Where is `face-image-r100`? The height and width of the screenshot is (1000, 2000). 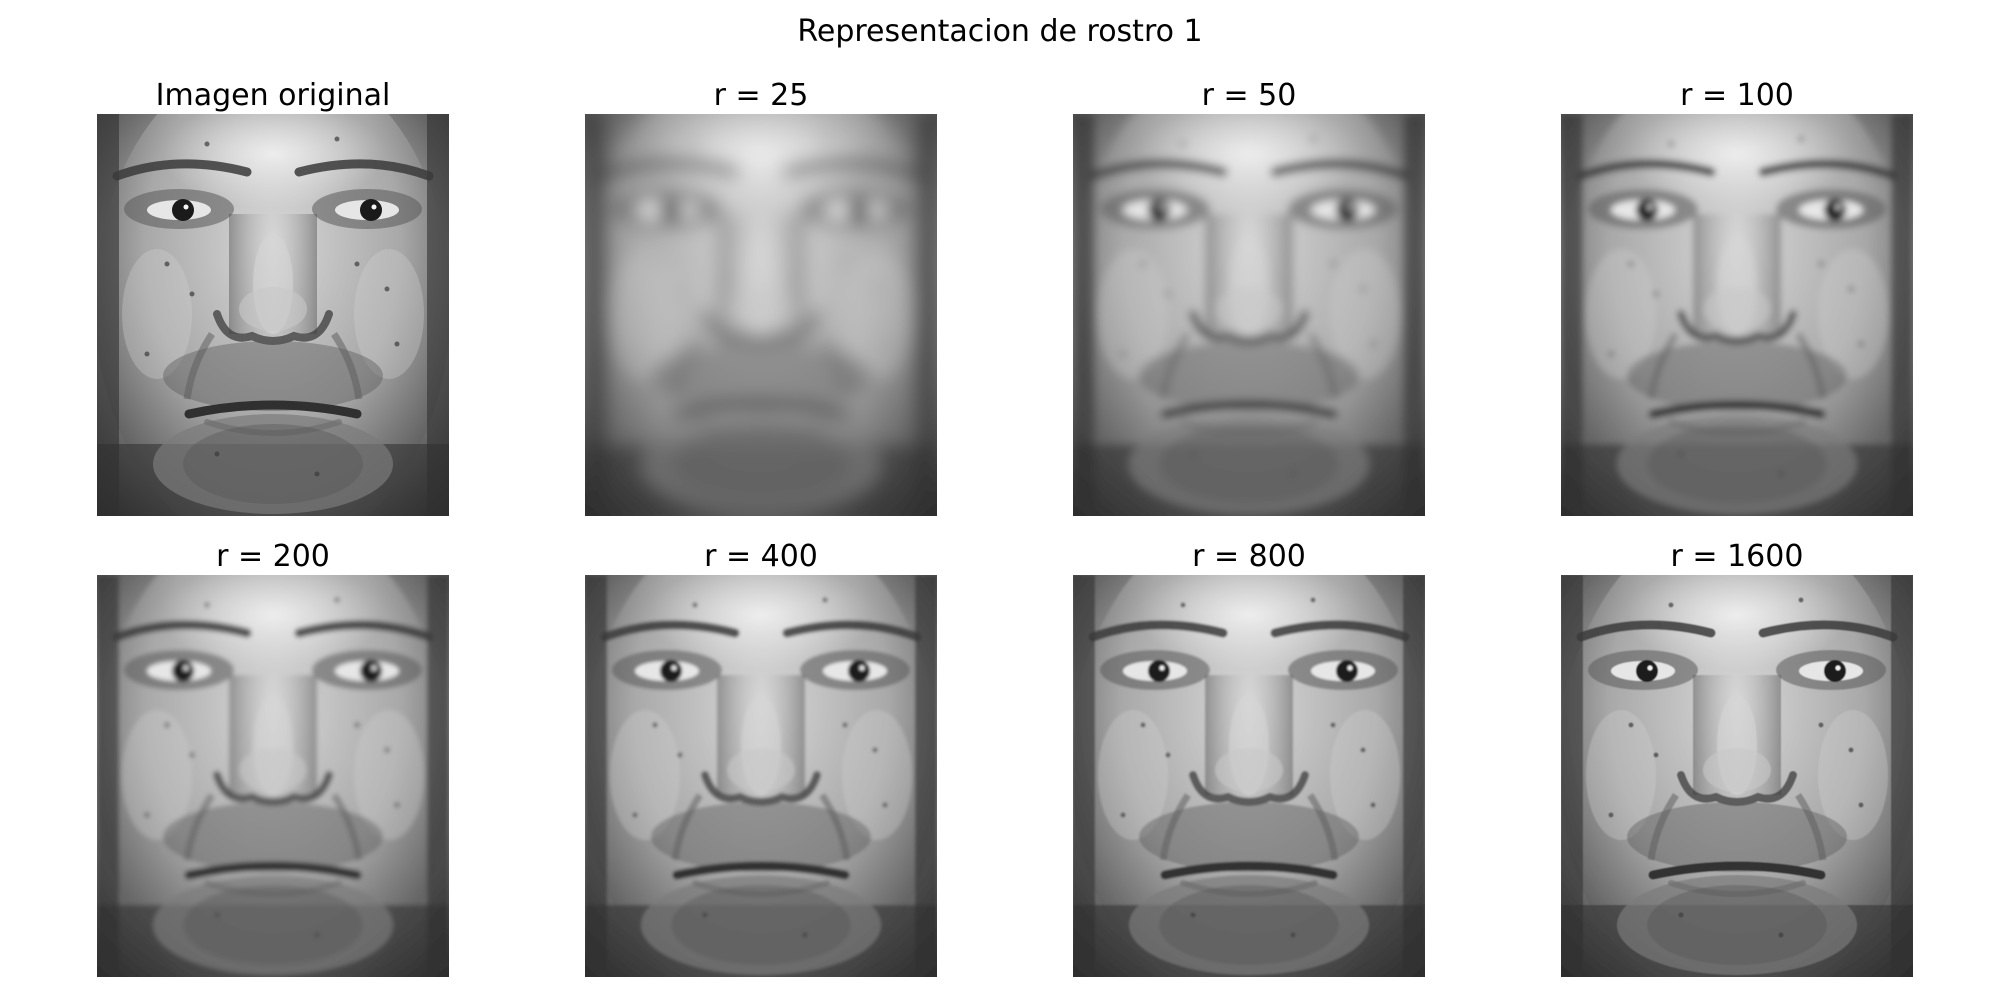
face-image-r100 is located at coordinates (1737, 315).